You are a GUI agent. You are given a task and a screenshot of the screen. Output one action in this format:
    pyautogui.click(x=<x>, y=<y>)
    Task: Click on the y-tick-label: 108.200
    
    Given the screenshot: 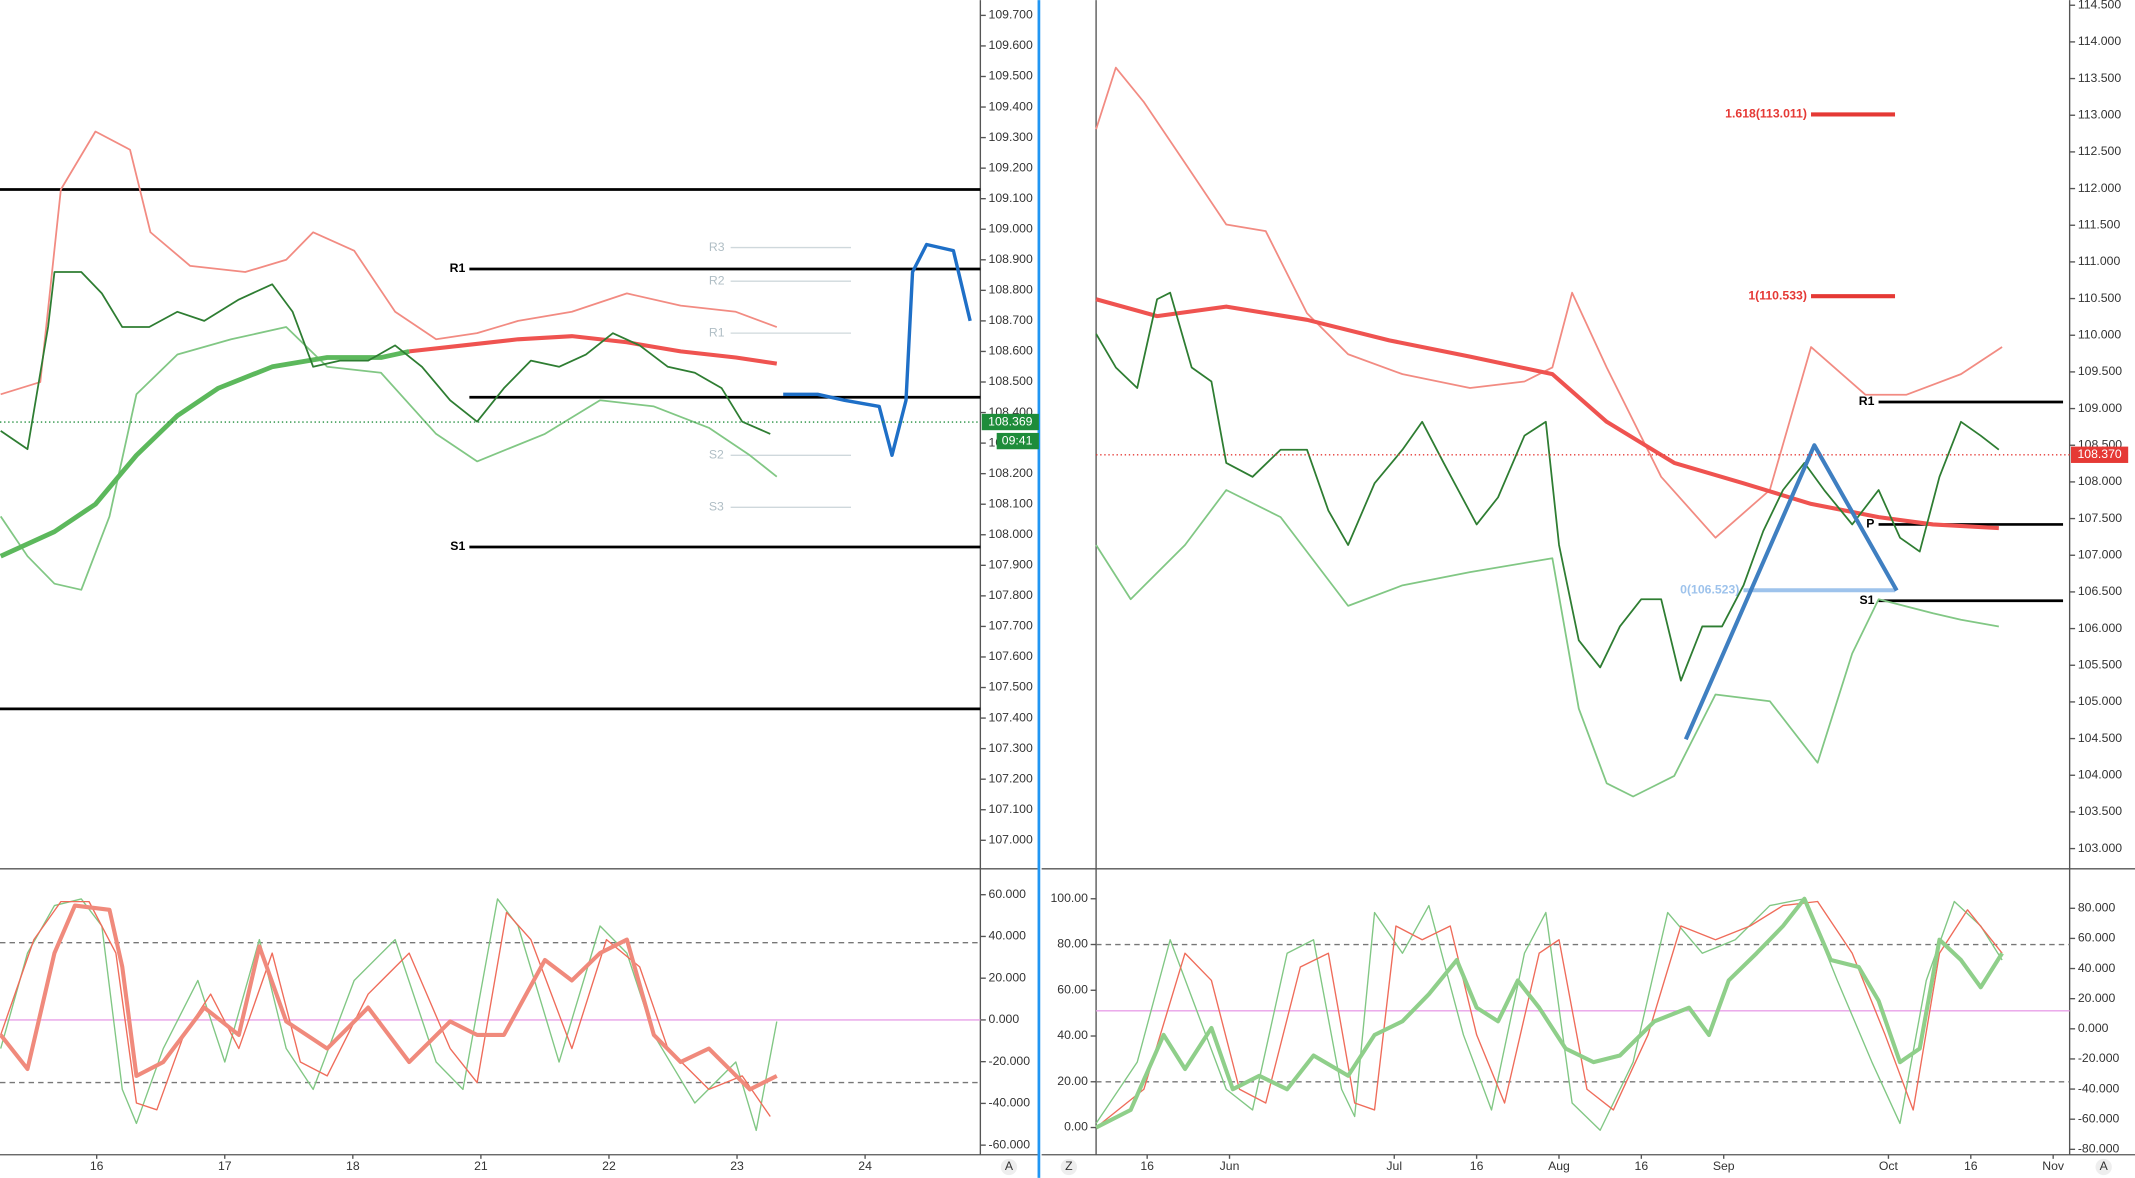 What is the action you would take?
    pyautogui.click(x=1011, y=473)
    